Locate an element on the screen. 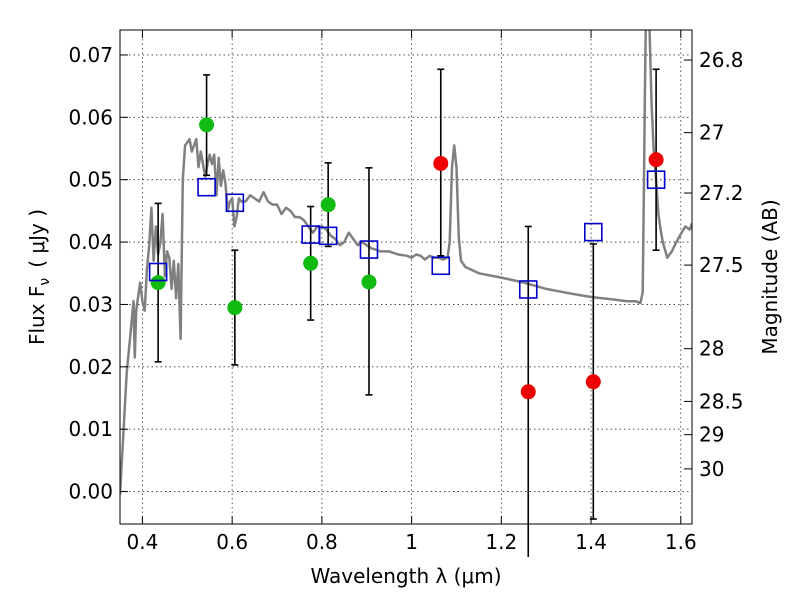  x-tick-label: 1.2 is located at coordinates (501, 542).